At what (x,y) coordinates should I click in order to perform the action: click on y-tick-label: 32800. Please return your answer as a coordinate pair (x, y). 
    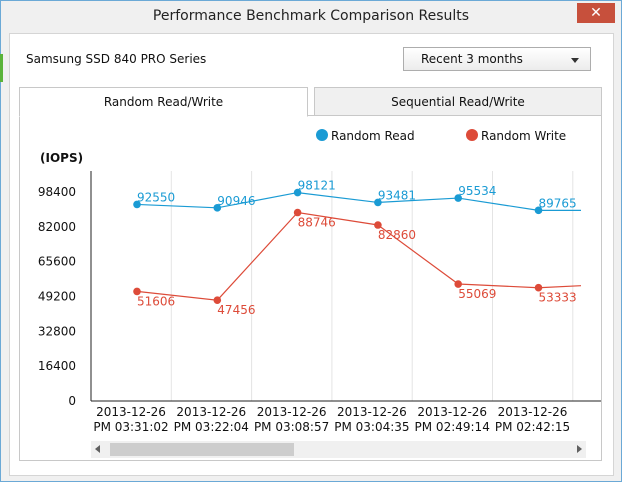
    Looking at the image, I should click on (57, 331).